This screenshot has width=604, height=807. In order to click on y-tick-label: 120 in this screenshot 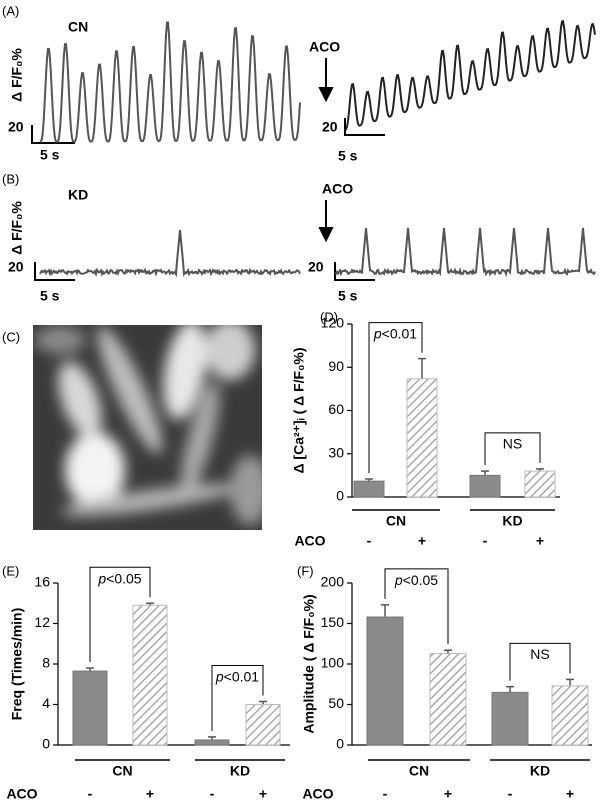, I will do `click(333, 323)`.